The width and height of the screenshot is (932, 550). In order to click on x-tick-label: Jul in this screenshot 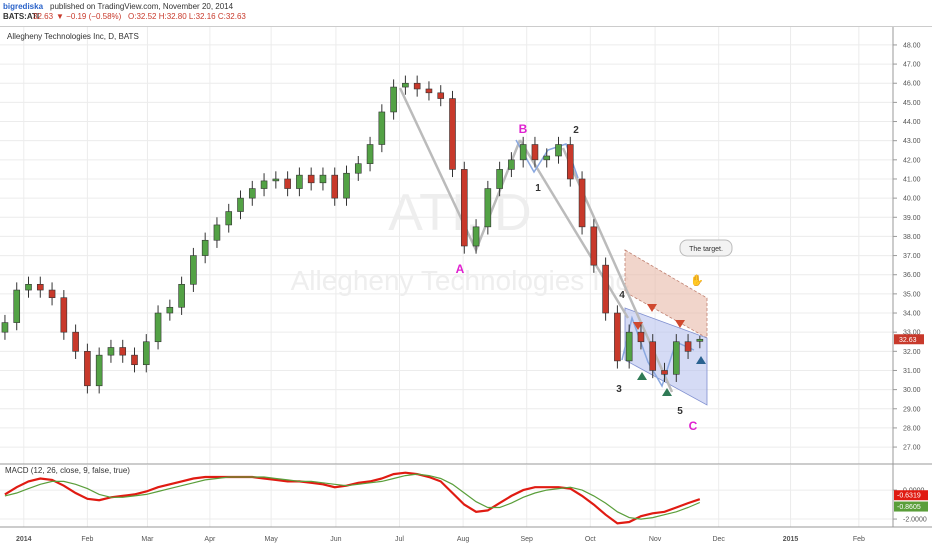, I will do `click(399, 539)`.